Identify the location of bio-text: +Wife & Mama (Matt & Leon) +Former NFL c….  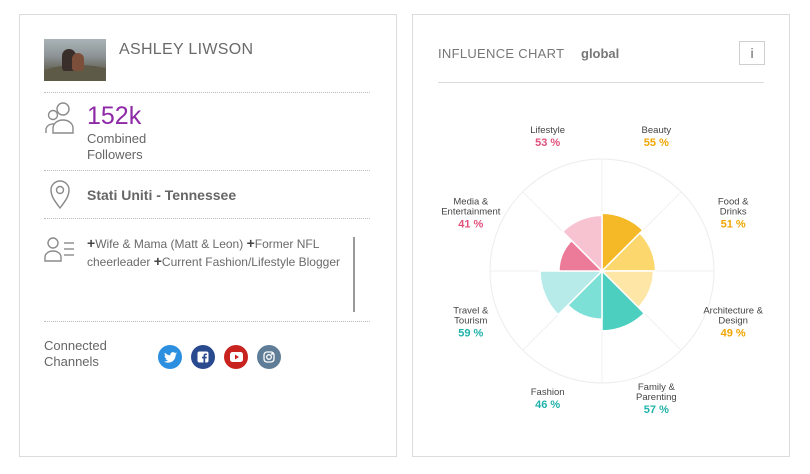
(218, 253).